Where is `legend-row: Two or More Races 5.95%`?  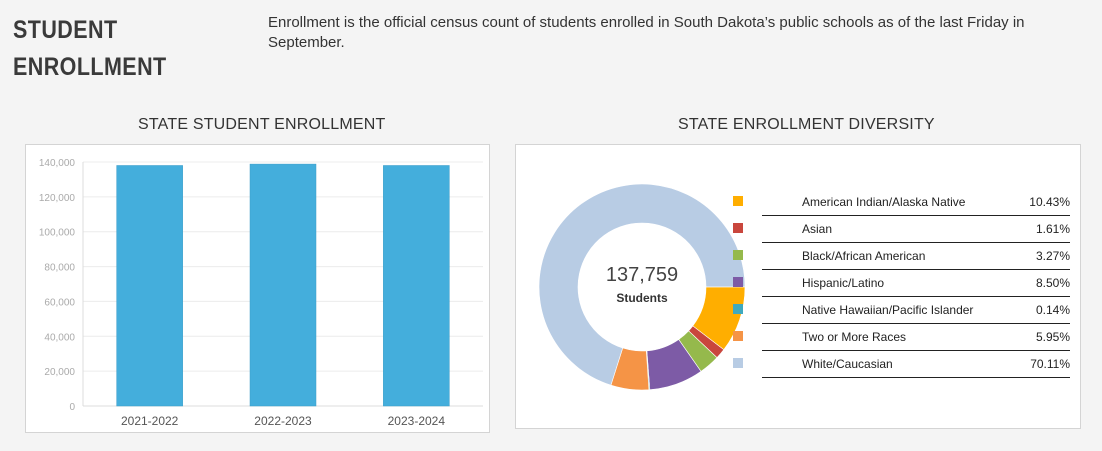 legend-row: Two or More Races 5.95% is located at coordinates (901, 337).